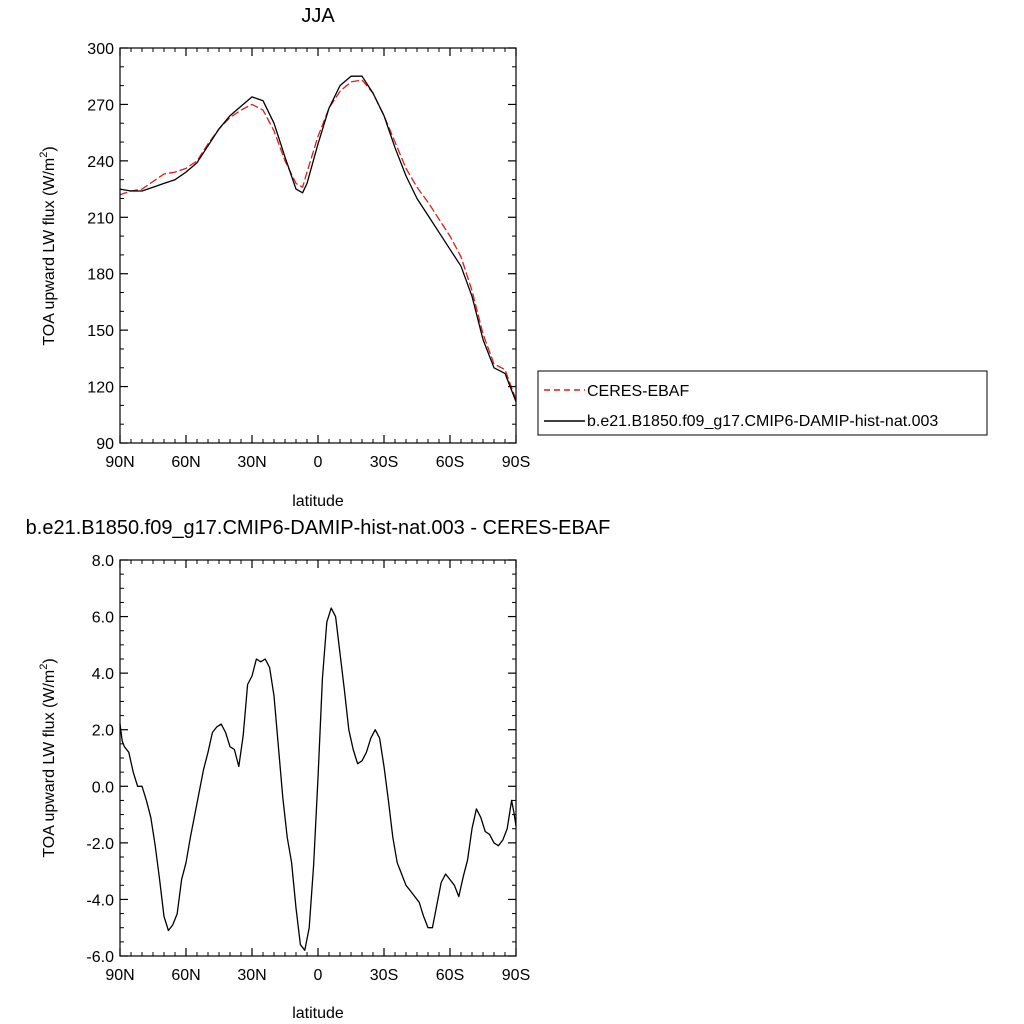 The image size is (1024, 1024). What do you see at coordinates (185, 462) in the screenshot?
I see `top-x-tick-label: 60N` at bounding box center [185, 462].